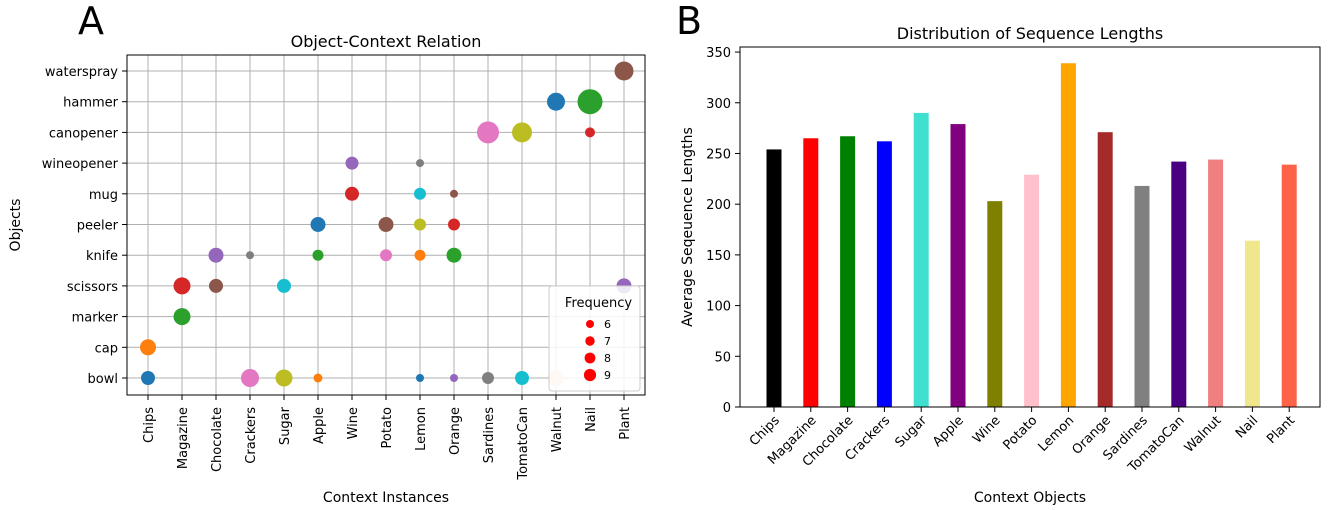 This screenshot has height=510, width=1332. I want to click on y-tick-label-a: waterspray, so click(81, 72).